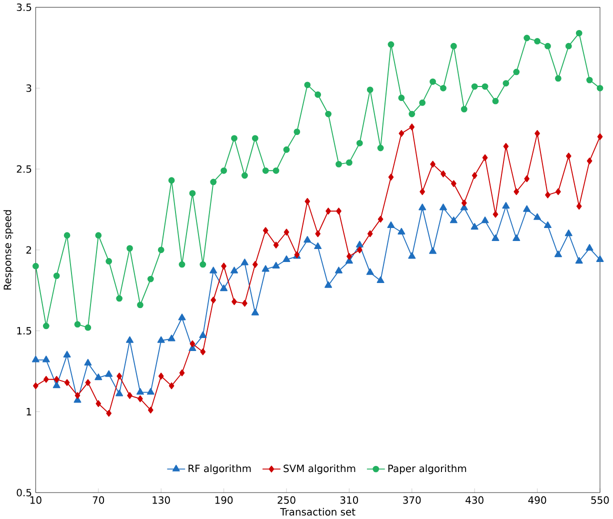 This screenshot has height=519, width=613. Describe the element at coordinates (224, 500) in the screenshot. I see `x-tick-label: 190` at that location.